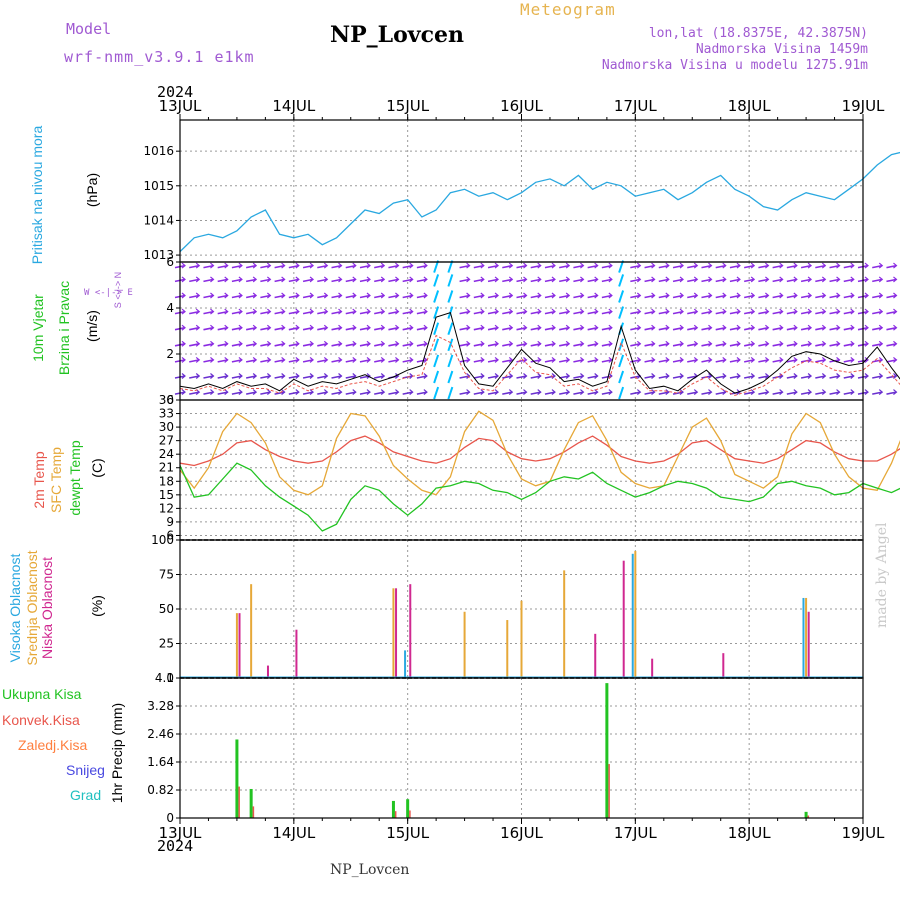  What do you see at coordinates (397, 35) in the screenshot?
I see `page-title: NP_Lovcen` at bounding box center [397, 35].